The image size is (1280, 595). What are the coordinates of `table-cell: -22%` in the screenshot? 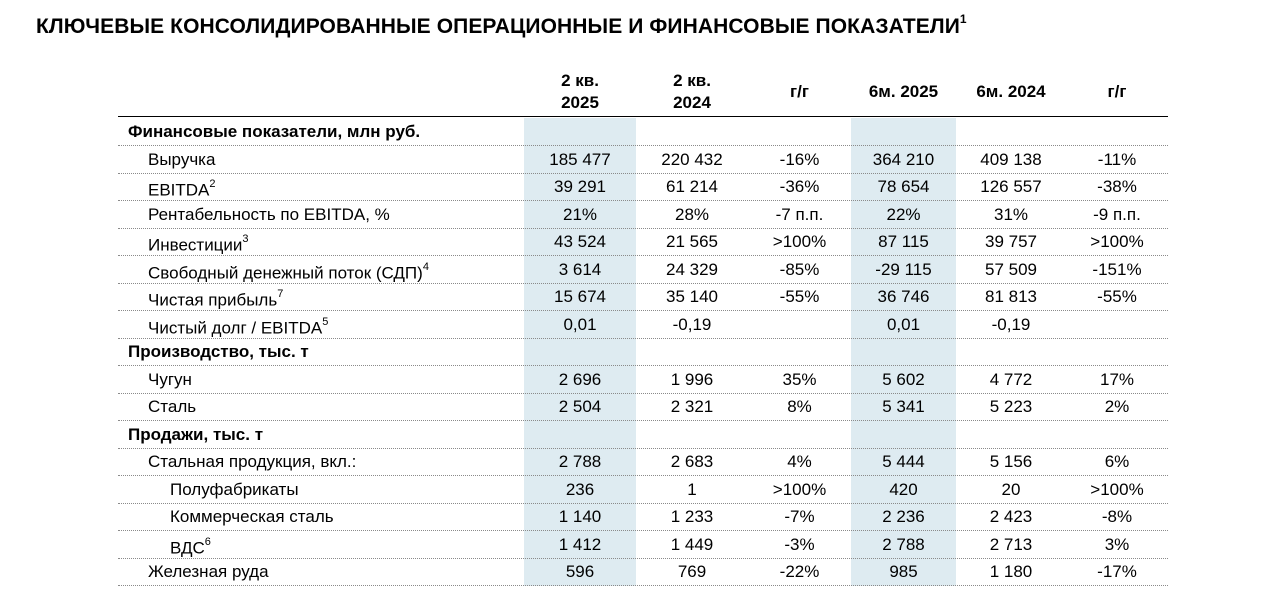 It's located at (799, 571).